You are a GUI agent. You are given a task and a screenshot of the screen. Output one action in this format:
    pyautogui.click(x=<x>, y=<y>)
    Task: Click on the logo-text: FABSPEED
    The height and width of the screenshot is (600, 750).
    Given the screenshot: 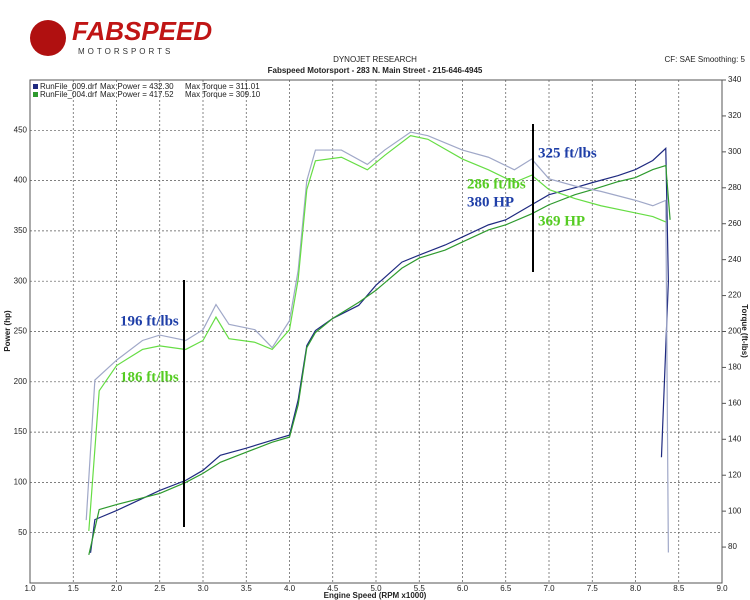 What is the action you would take?
    pyautogui.click(x=142, y=31)
    